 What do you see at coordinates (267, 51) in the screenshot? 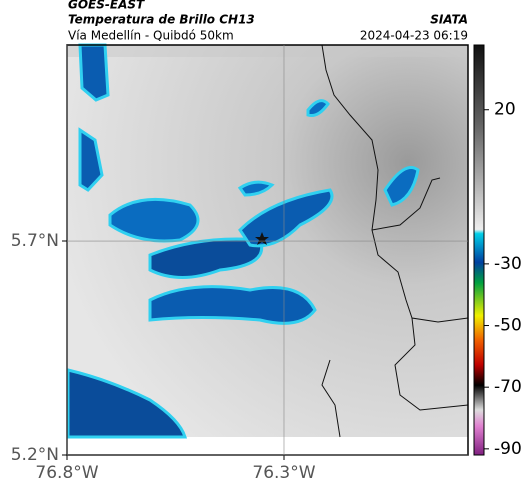
I see `cloud-field` at bounding box center [267, 51].